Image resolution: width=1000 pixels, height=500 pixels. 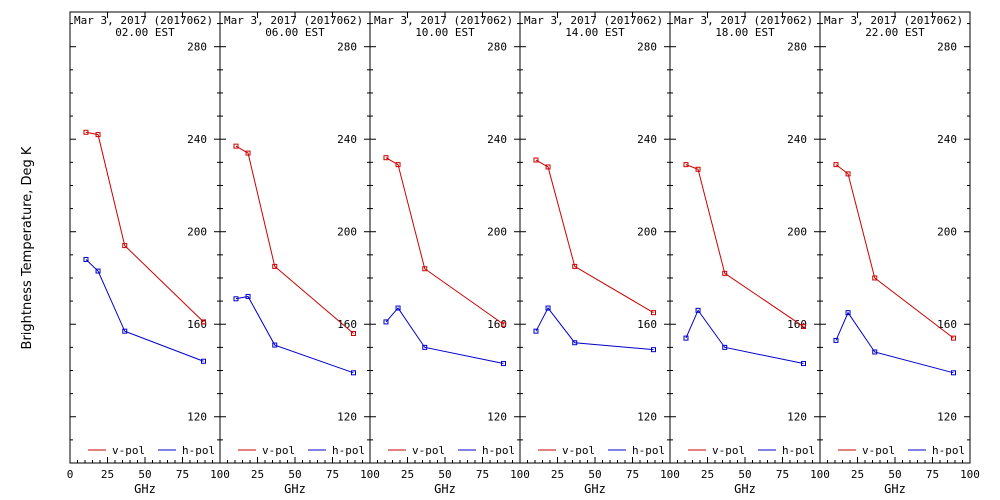 I want to click on panel-subtitle: 02.00 EST, so click(x=145, y=32).